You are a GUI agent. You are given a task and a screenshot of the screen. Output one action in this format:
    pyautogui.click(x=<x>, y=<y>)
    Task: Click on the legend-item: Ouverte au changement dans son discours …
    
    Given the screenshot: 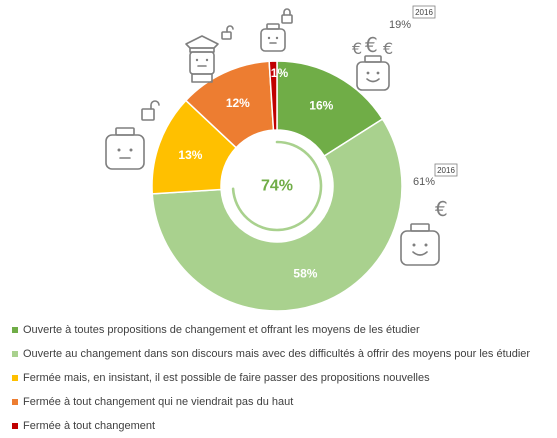 What is the action you would take?
    pyautogui.click(x=284, y=354)
    